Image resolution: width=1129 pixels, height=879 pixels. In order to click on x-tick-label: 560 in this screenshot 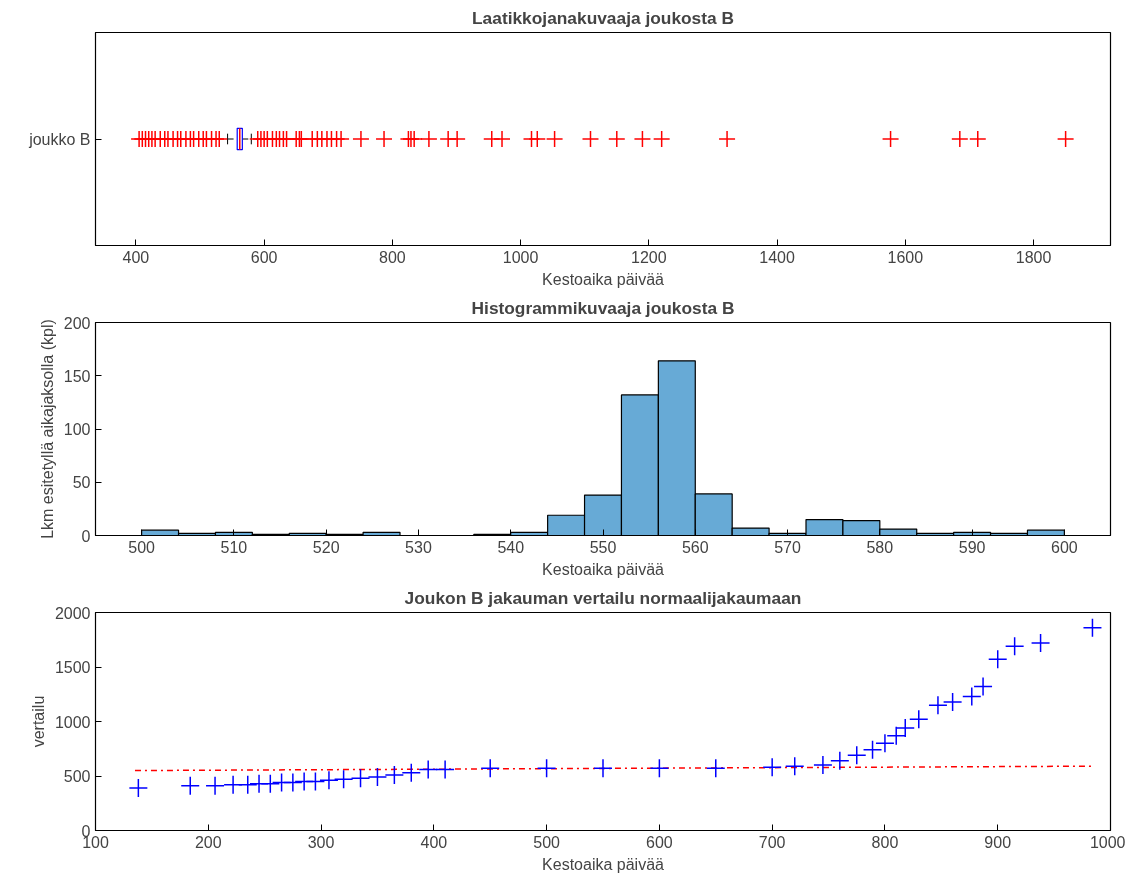, I will do `click(695, 547)`.